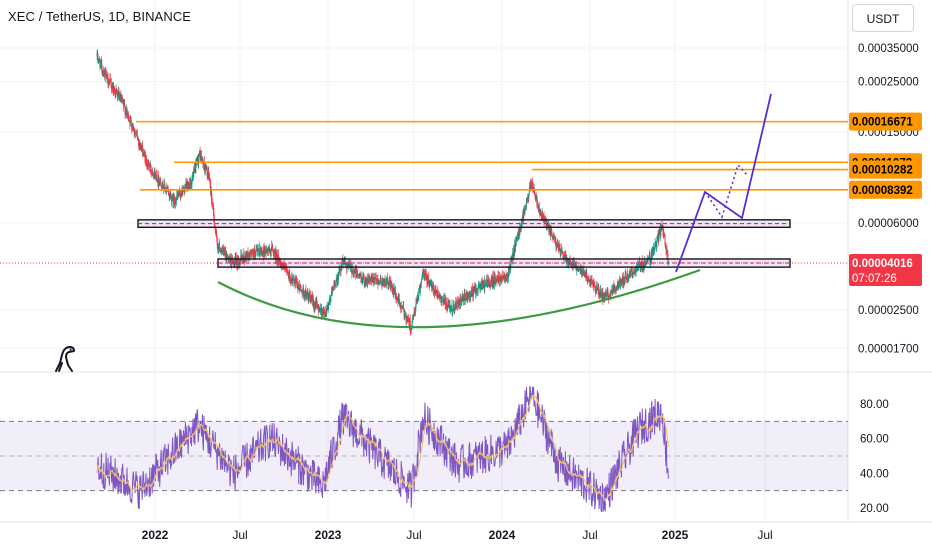 The image size is (932, 550). What do you see at coordinates (726, 191) in the screenshot?
I see `projection-dotted-path` at bounding box center [726, 191].